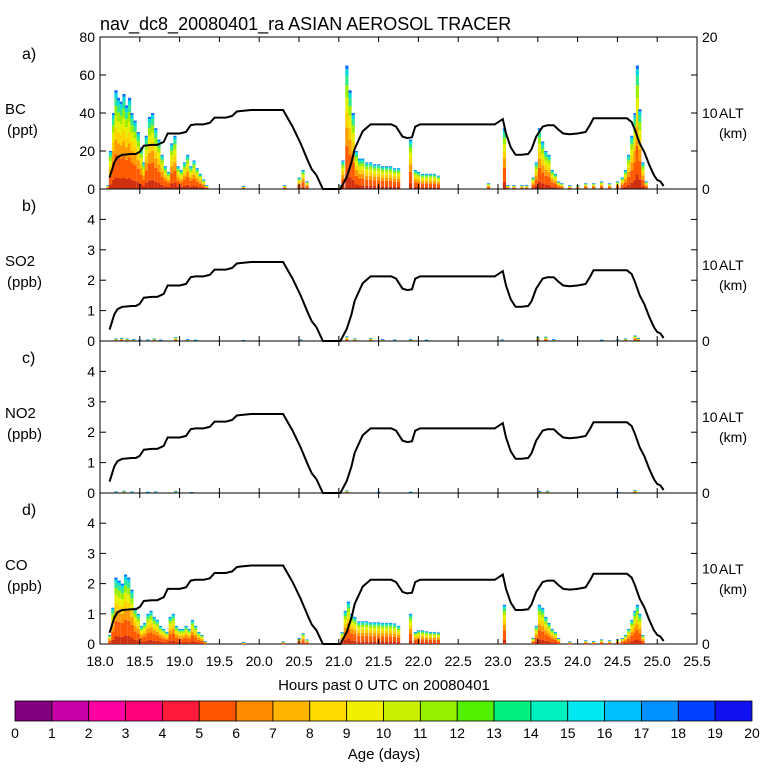  What do you see at coordinates (715, 733) in the screenshot?
I see `colorbar-tick-label: 19` at bounding box center [715, 733].